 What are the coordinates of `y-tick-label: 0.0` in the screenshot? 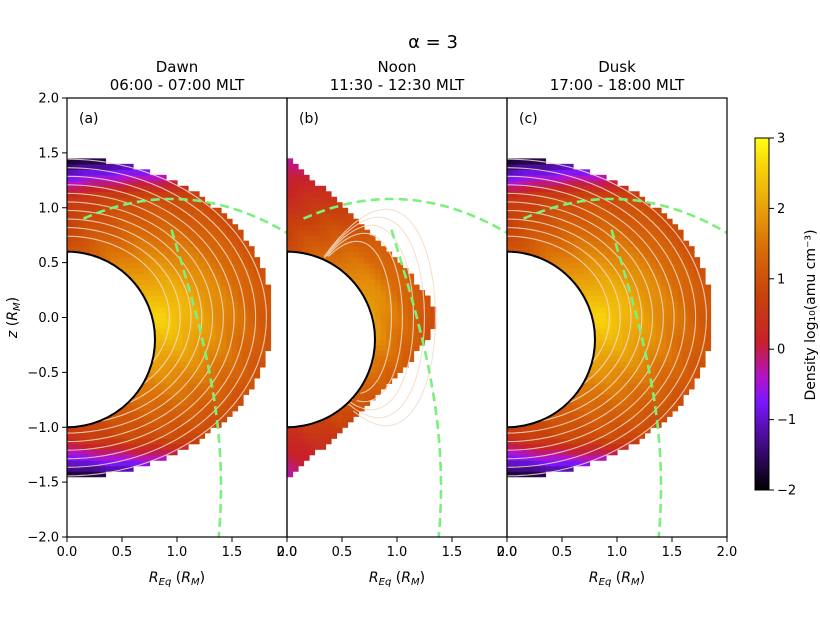 It's located at (48, 318).